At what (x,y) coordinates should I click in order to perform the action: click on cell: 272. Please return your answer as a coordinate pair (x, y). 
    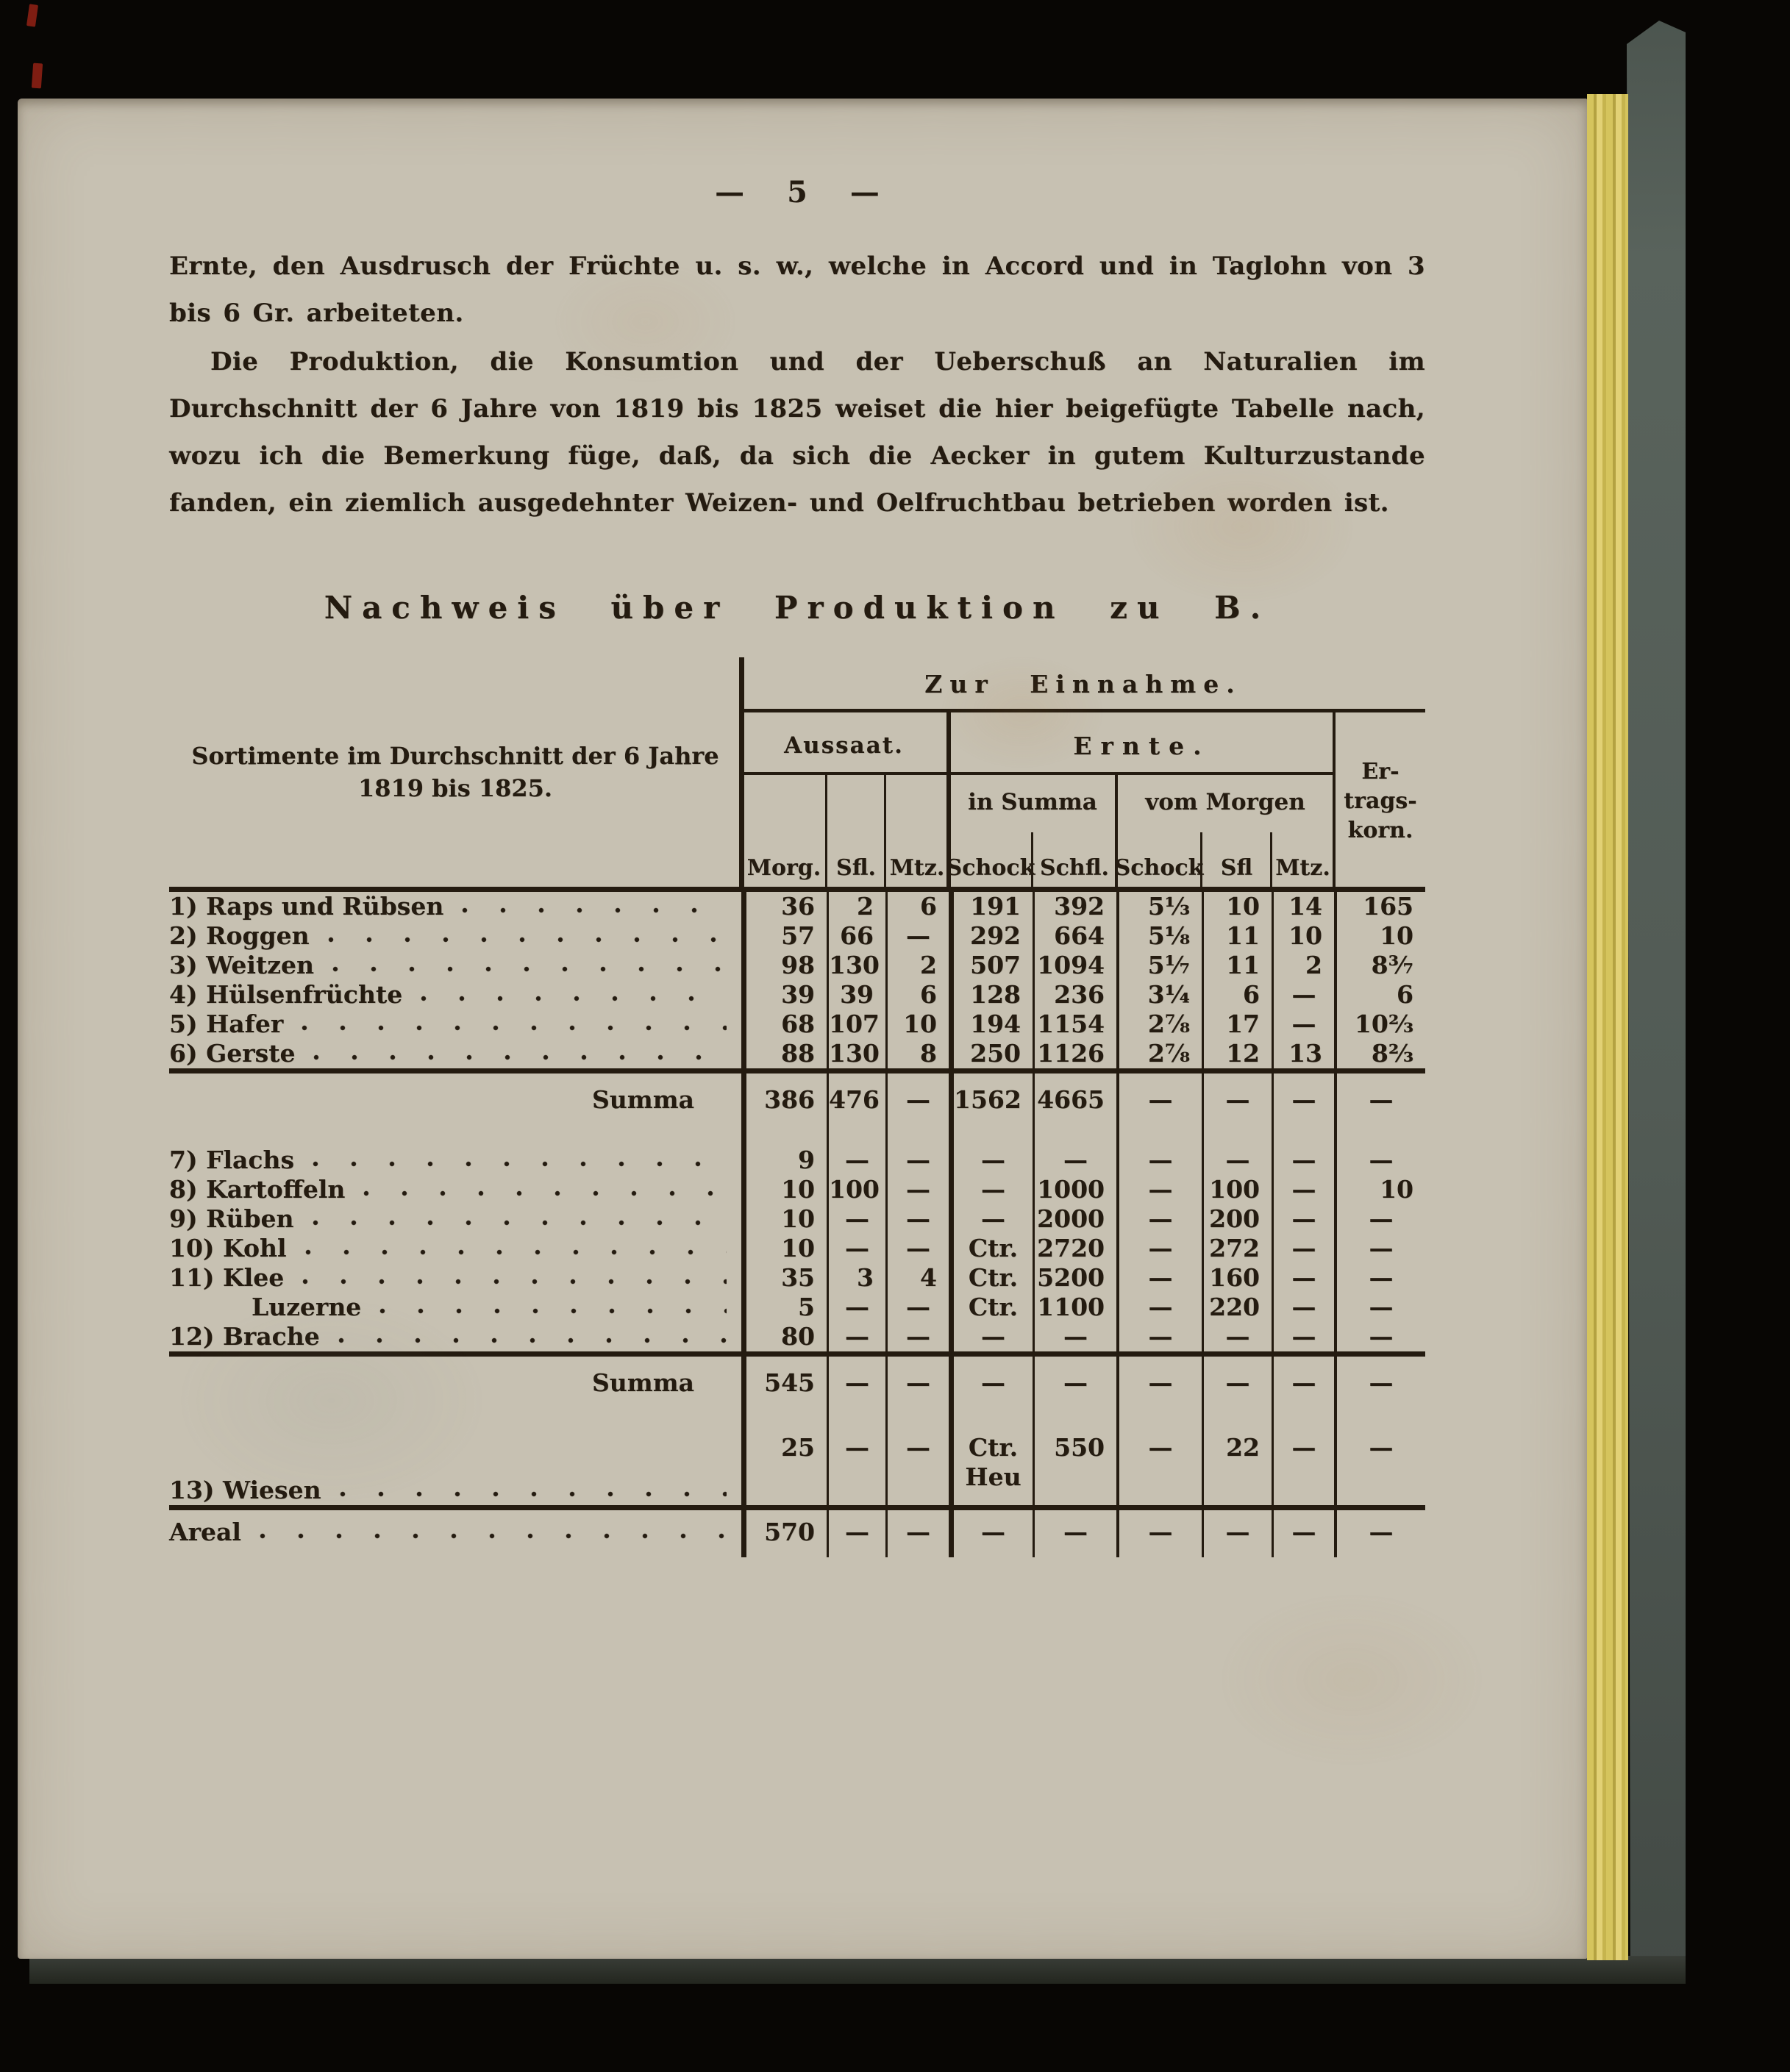
    Looking at the image, I should click on (1237, 1248).